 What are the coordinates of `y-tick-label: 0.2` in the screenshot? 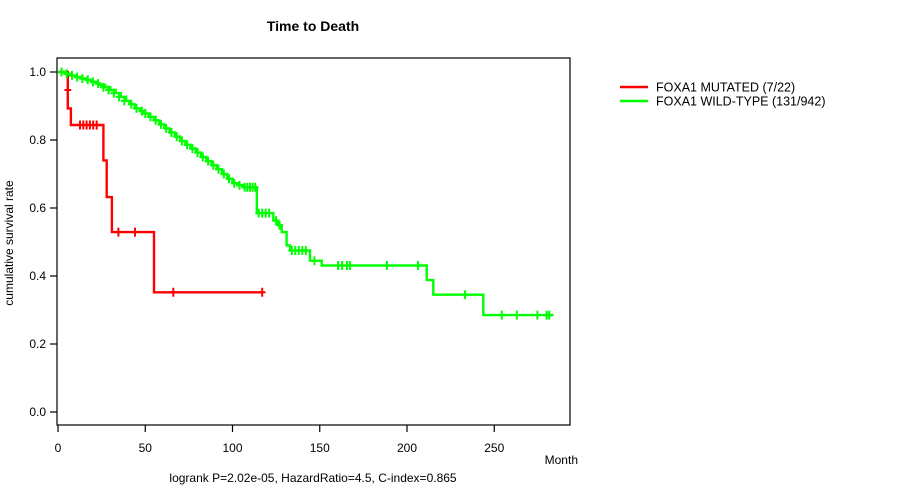 It's located at (37, 344).